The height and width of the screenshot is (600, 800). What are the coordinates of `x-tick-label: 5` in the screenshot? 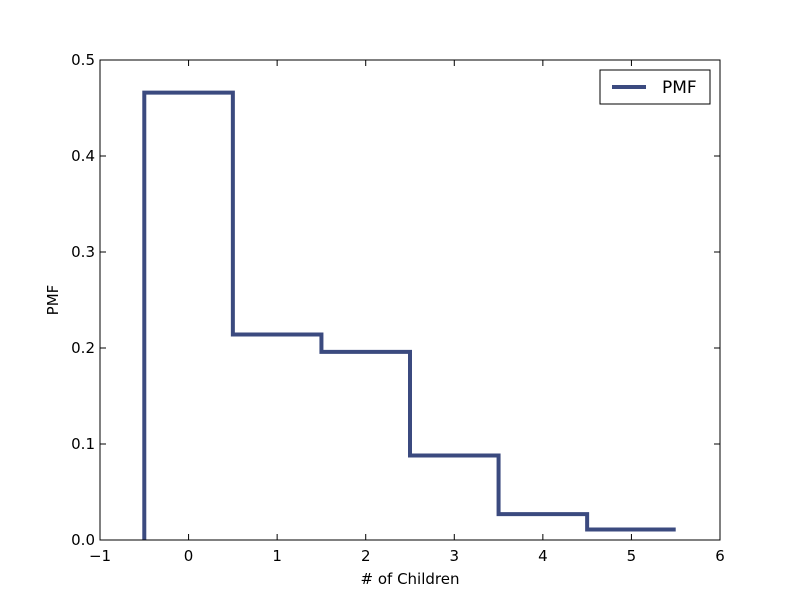 It's located at (632, 556).